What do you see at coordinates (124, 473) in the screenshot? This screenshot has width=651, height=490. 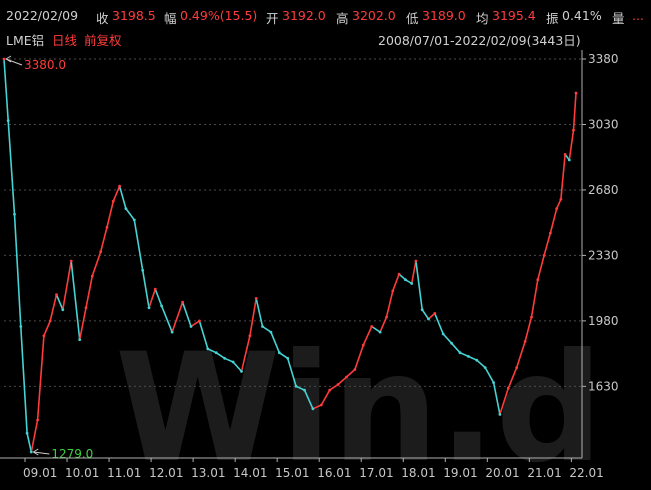 I see `x-tick-label: 11.01` at bounding box center [124, 473].